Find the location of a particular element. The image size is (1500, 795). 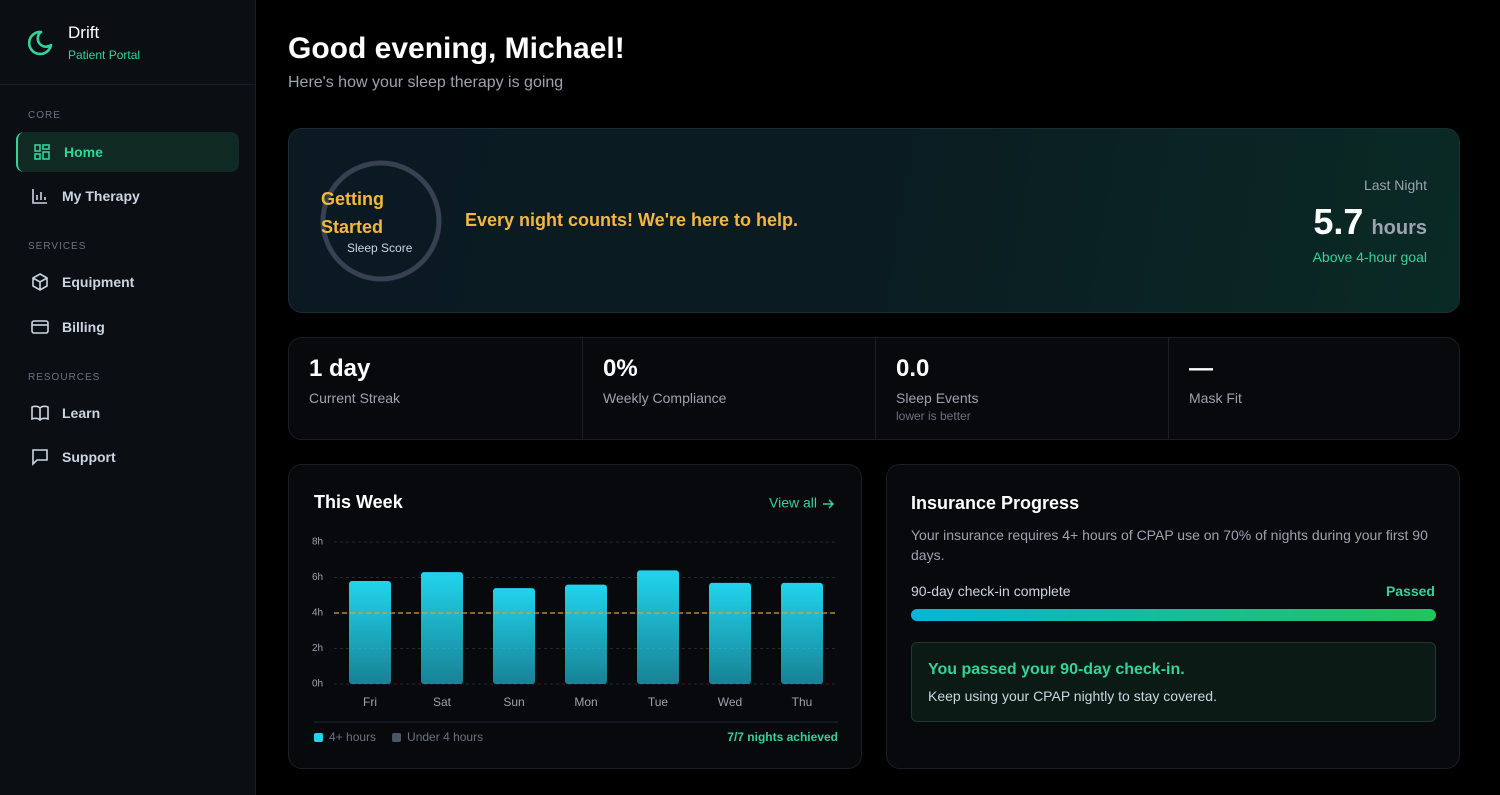

nav-label: Billing is located at coordinates (83, 327).